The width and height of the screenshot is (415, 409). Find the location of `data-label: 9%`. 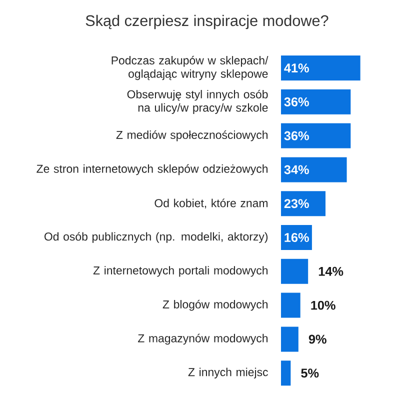

data-label: 9% is located at coordinates (317, 339).